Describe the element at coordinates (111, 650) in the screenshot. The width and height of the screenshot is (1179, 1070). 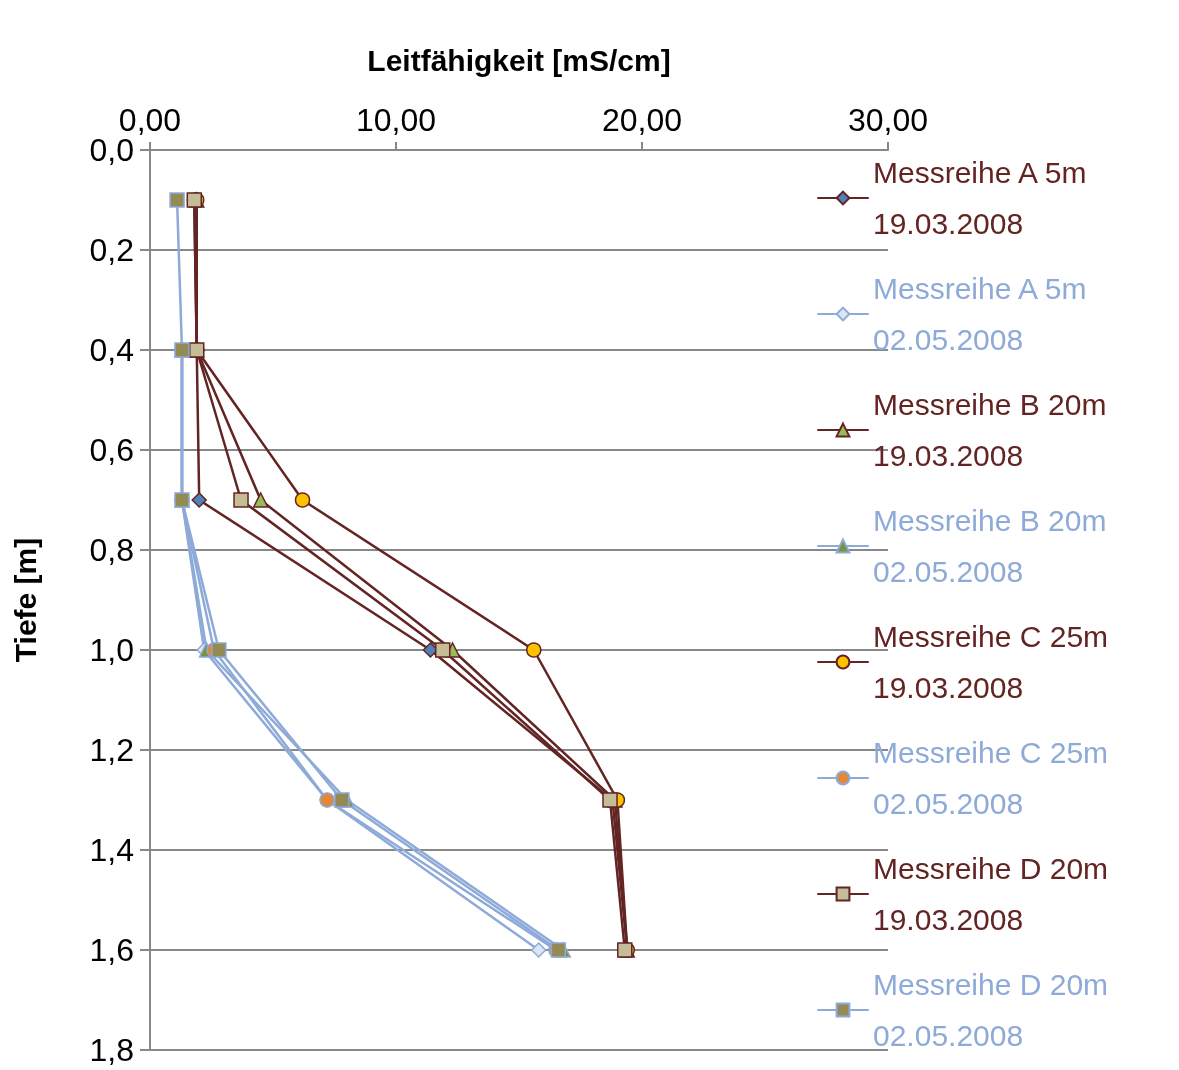
I see `y-tick-label: 1,0` at that location.